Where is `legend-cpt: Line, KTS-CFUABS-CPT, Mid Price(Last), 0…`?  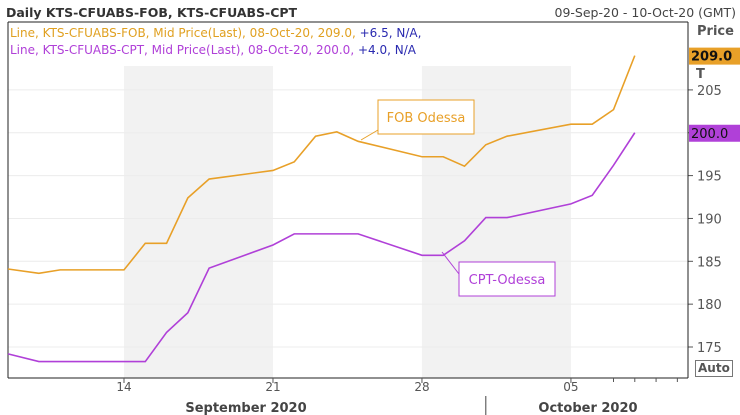 legend-cpt: Line, KTS-CFUABS-CPT, Mid Price(Last), 0… is located at coordinates (215, 50).